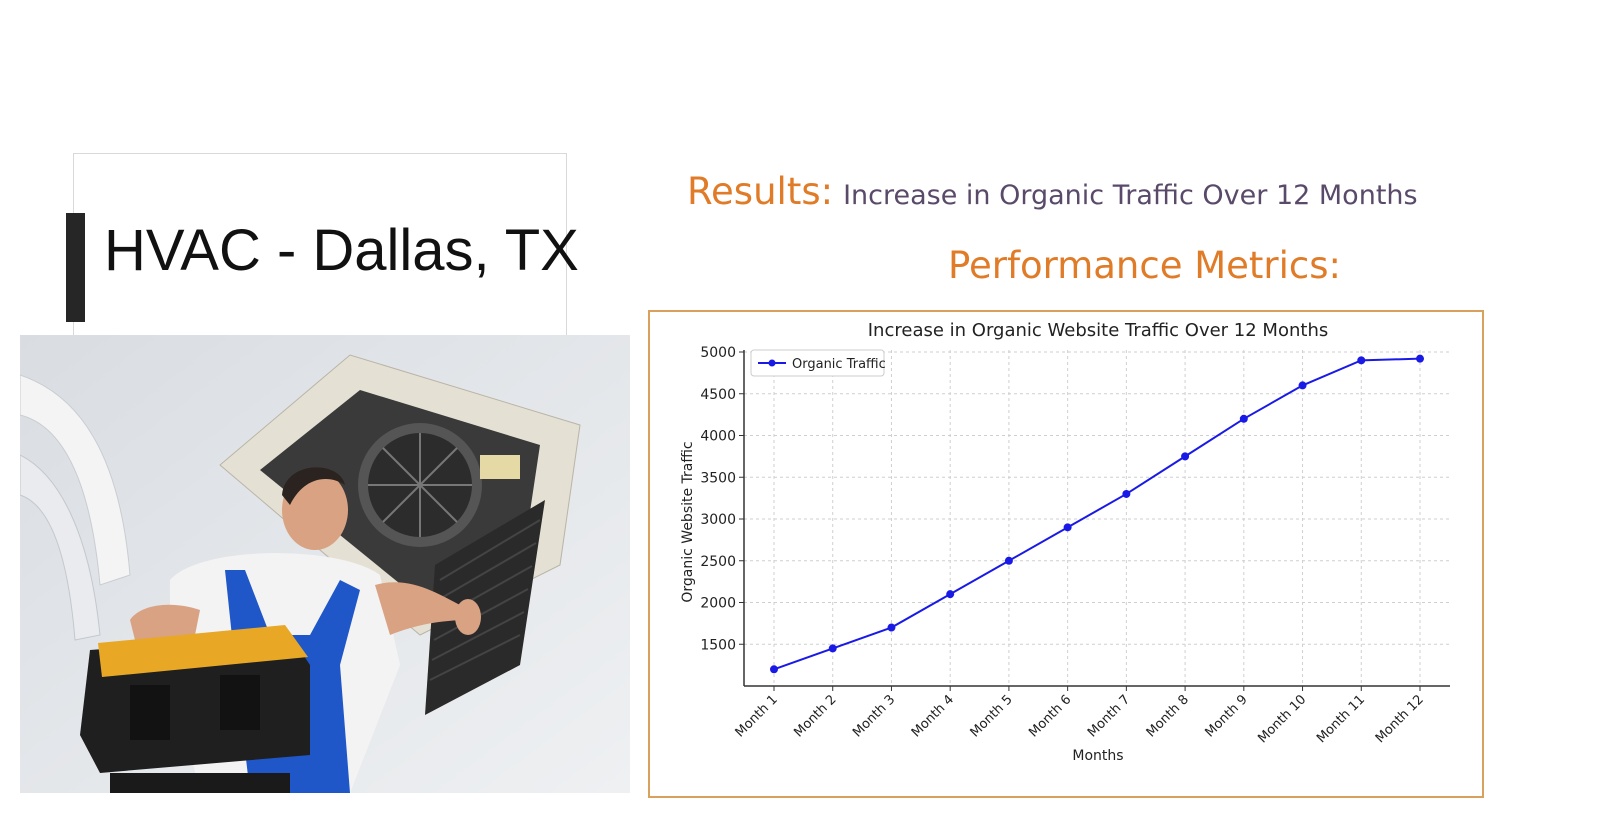 This screenshot has height=838, width=1600. I want to click on x-tick-label: Month 3, so click(874, 716).